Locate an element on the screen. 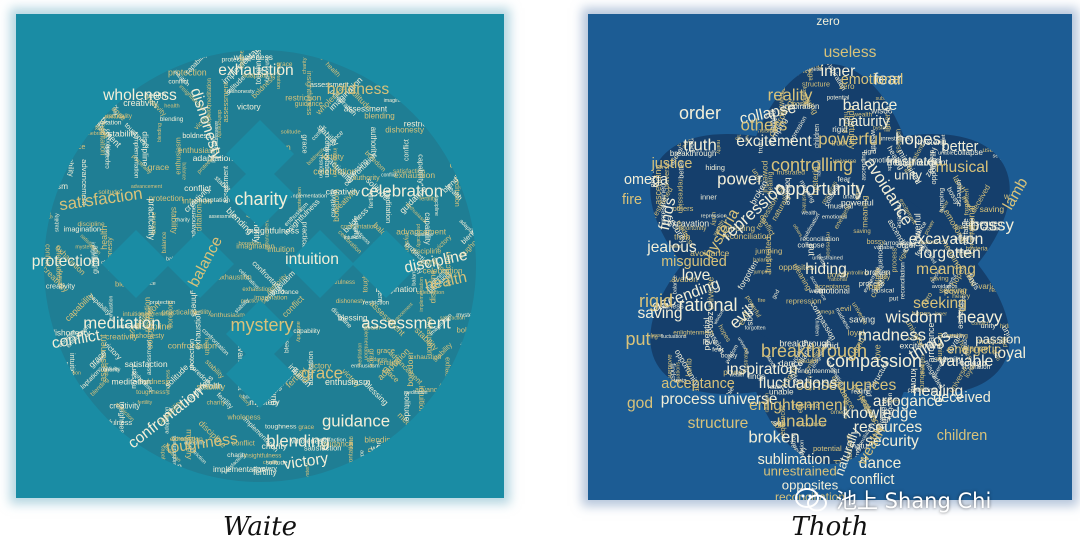 The height and width of the screenshot is (553, 1080). waite-fill-word-5: charity is located at coordinates (237, 455).